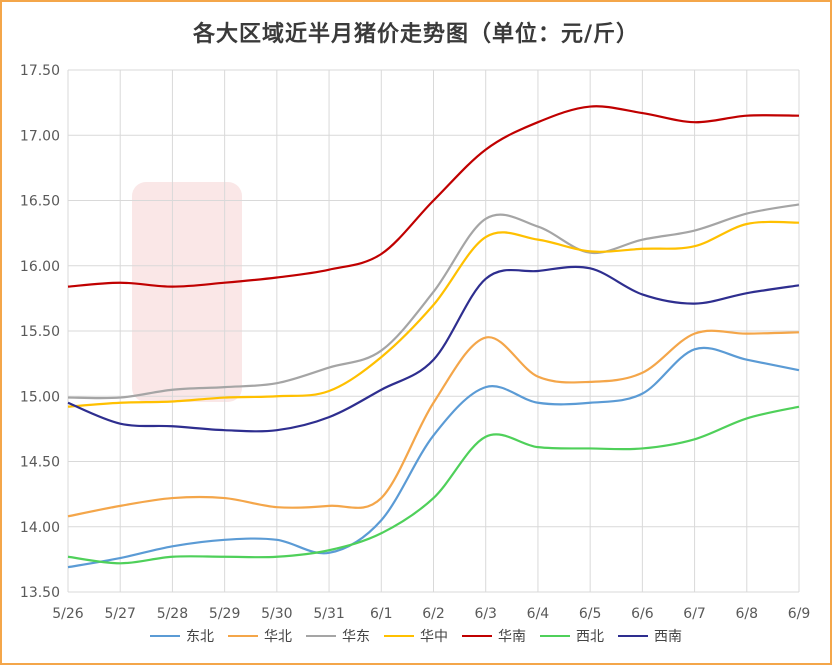 The width and height of the screenshot is (832, 665). I want to click on x-tick-label: 5/26, so click(68, 614).